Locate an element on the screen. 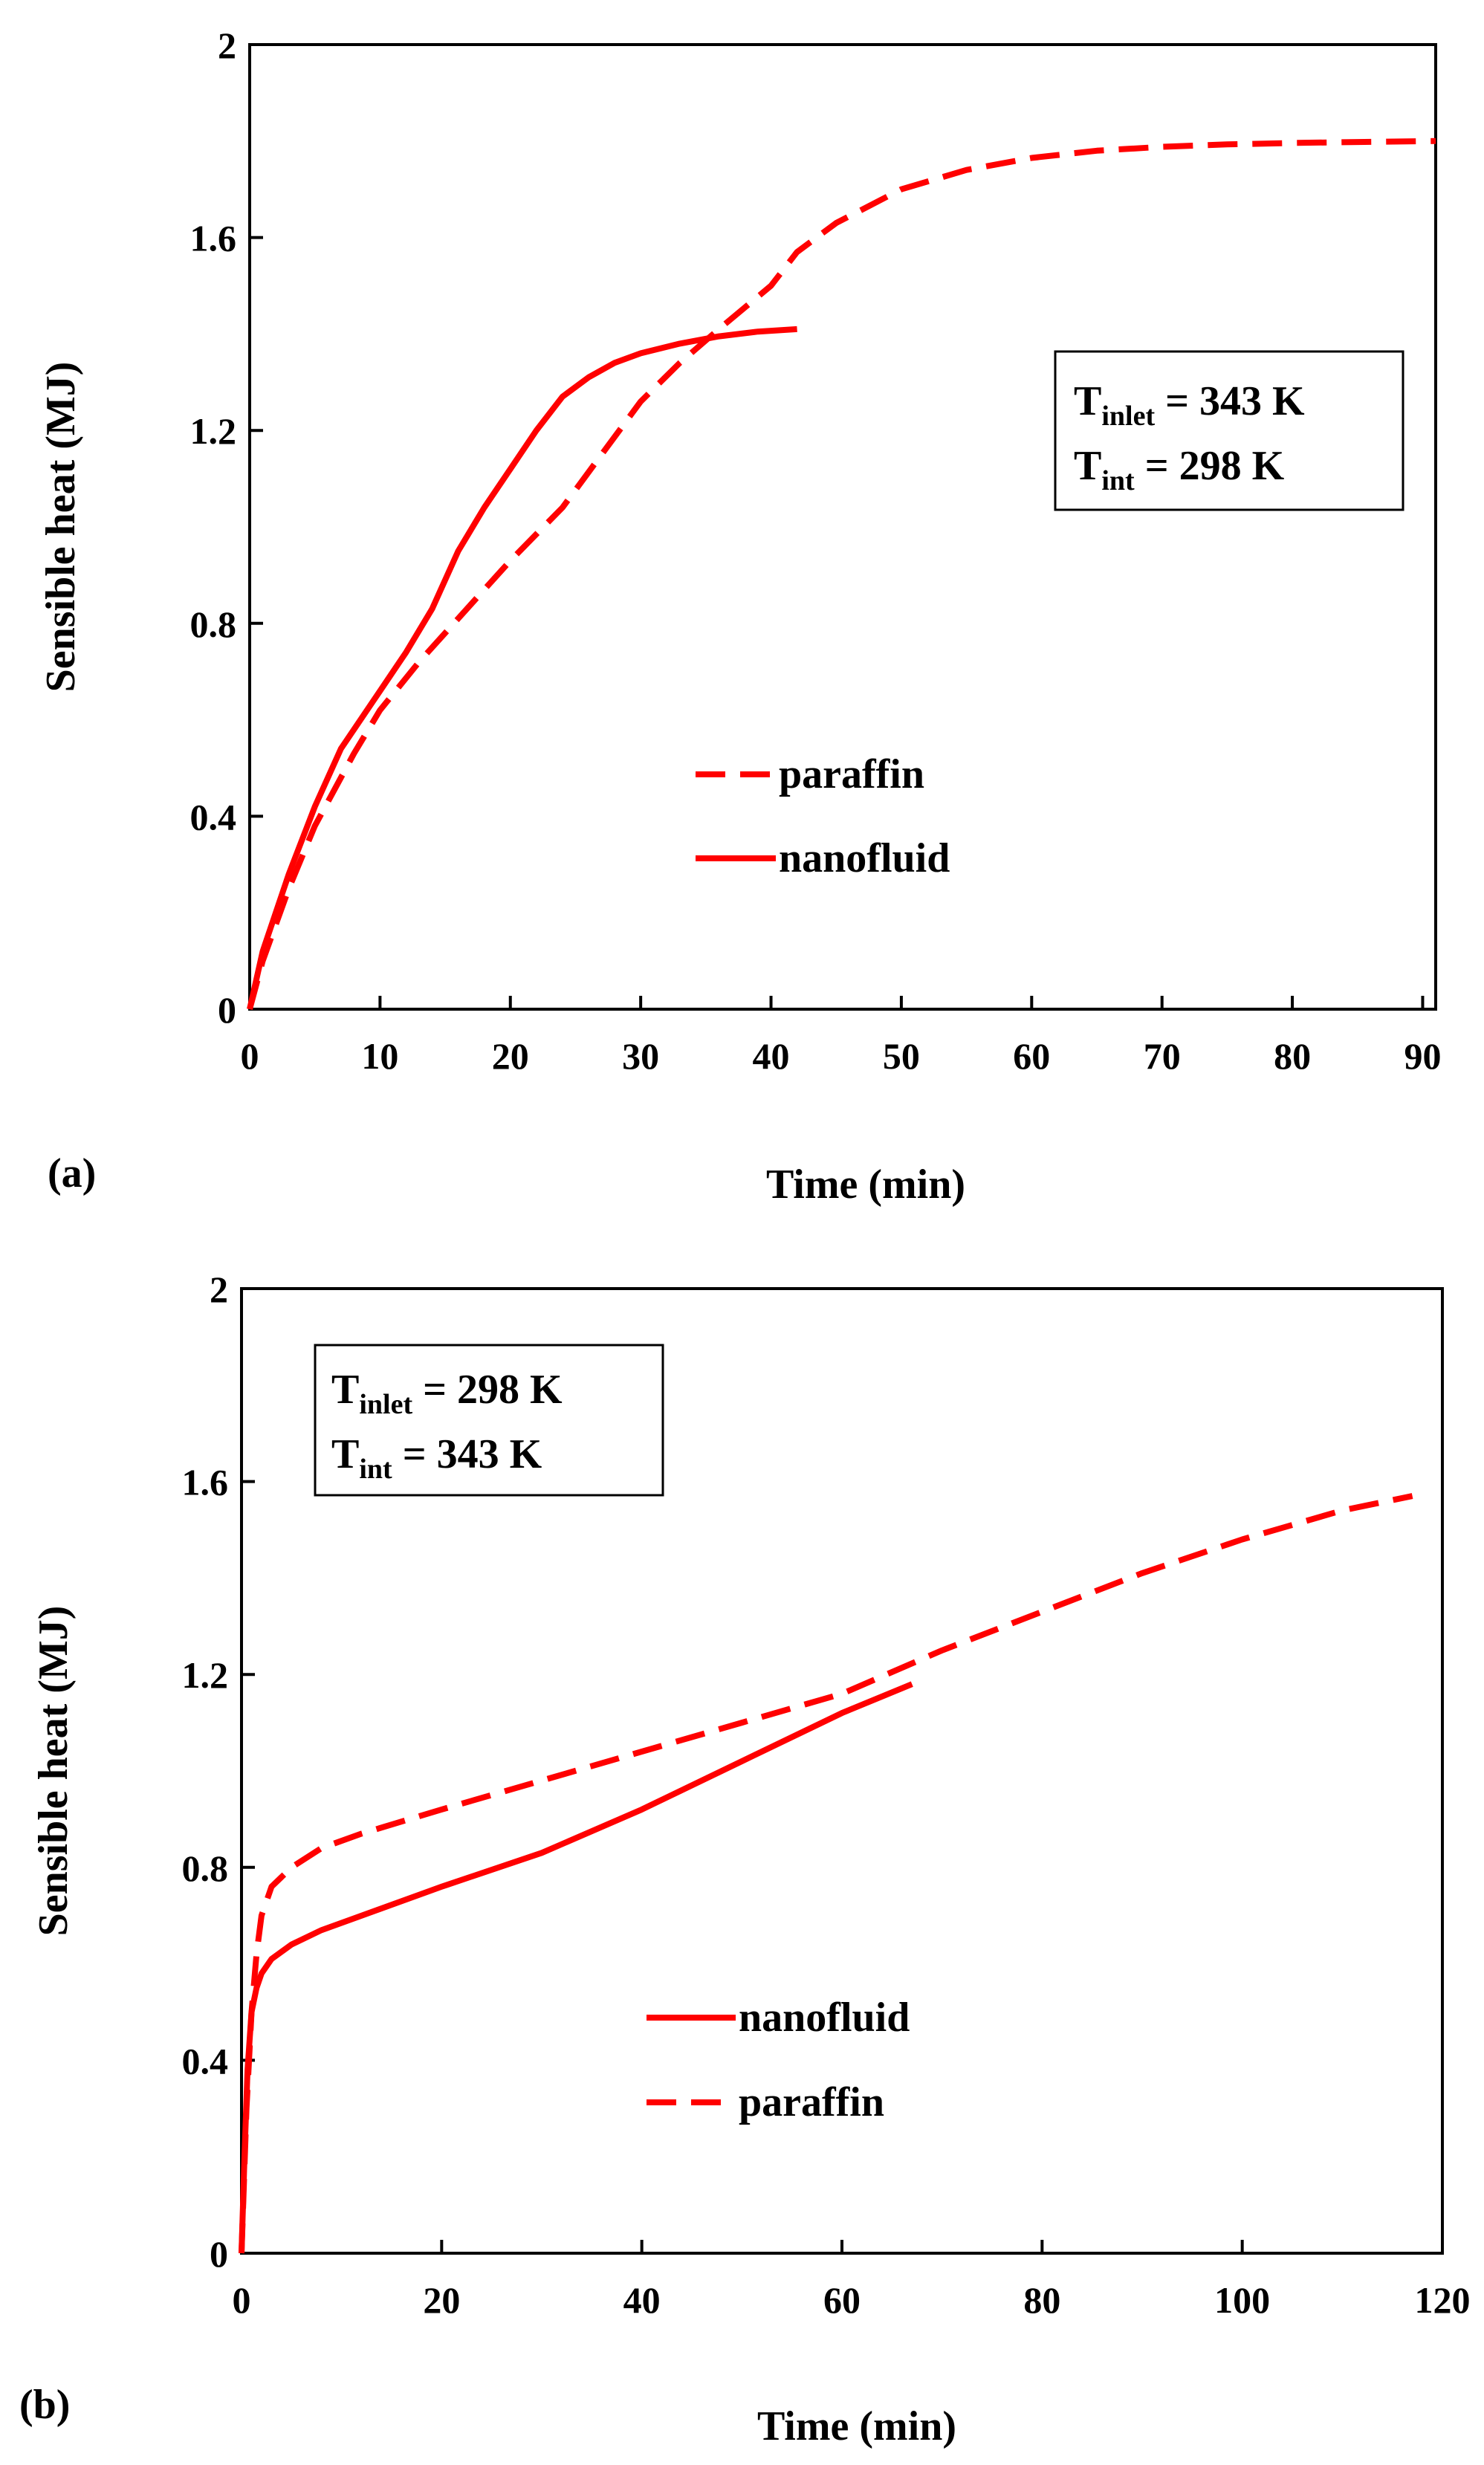  panel-label: (a) is located at coordinates (72, 1173).